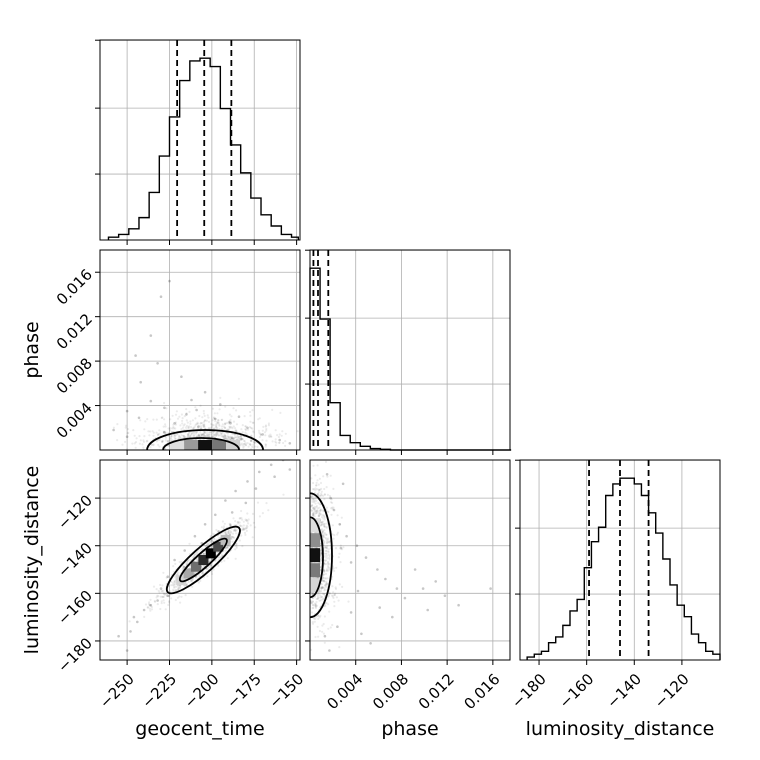 The image size is (760, 760). I want to click on luminosity_distance-y-axis-title: luminosity_distance, so click(32, 560).